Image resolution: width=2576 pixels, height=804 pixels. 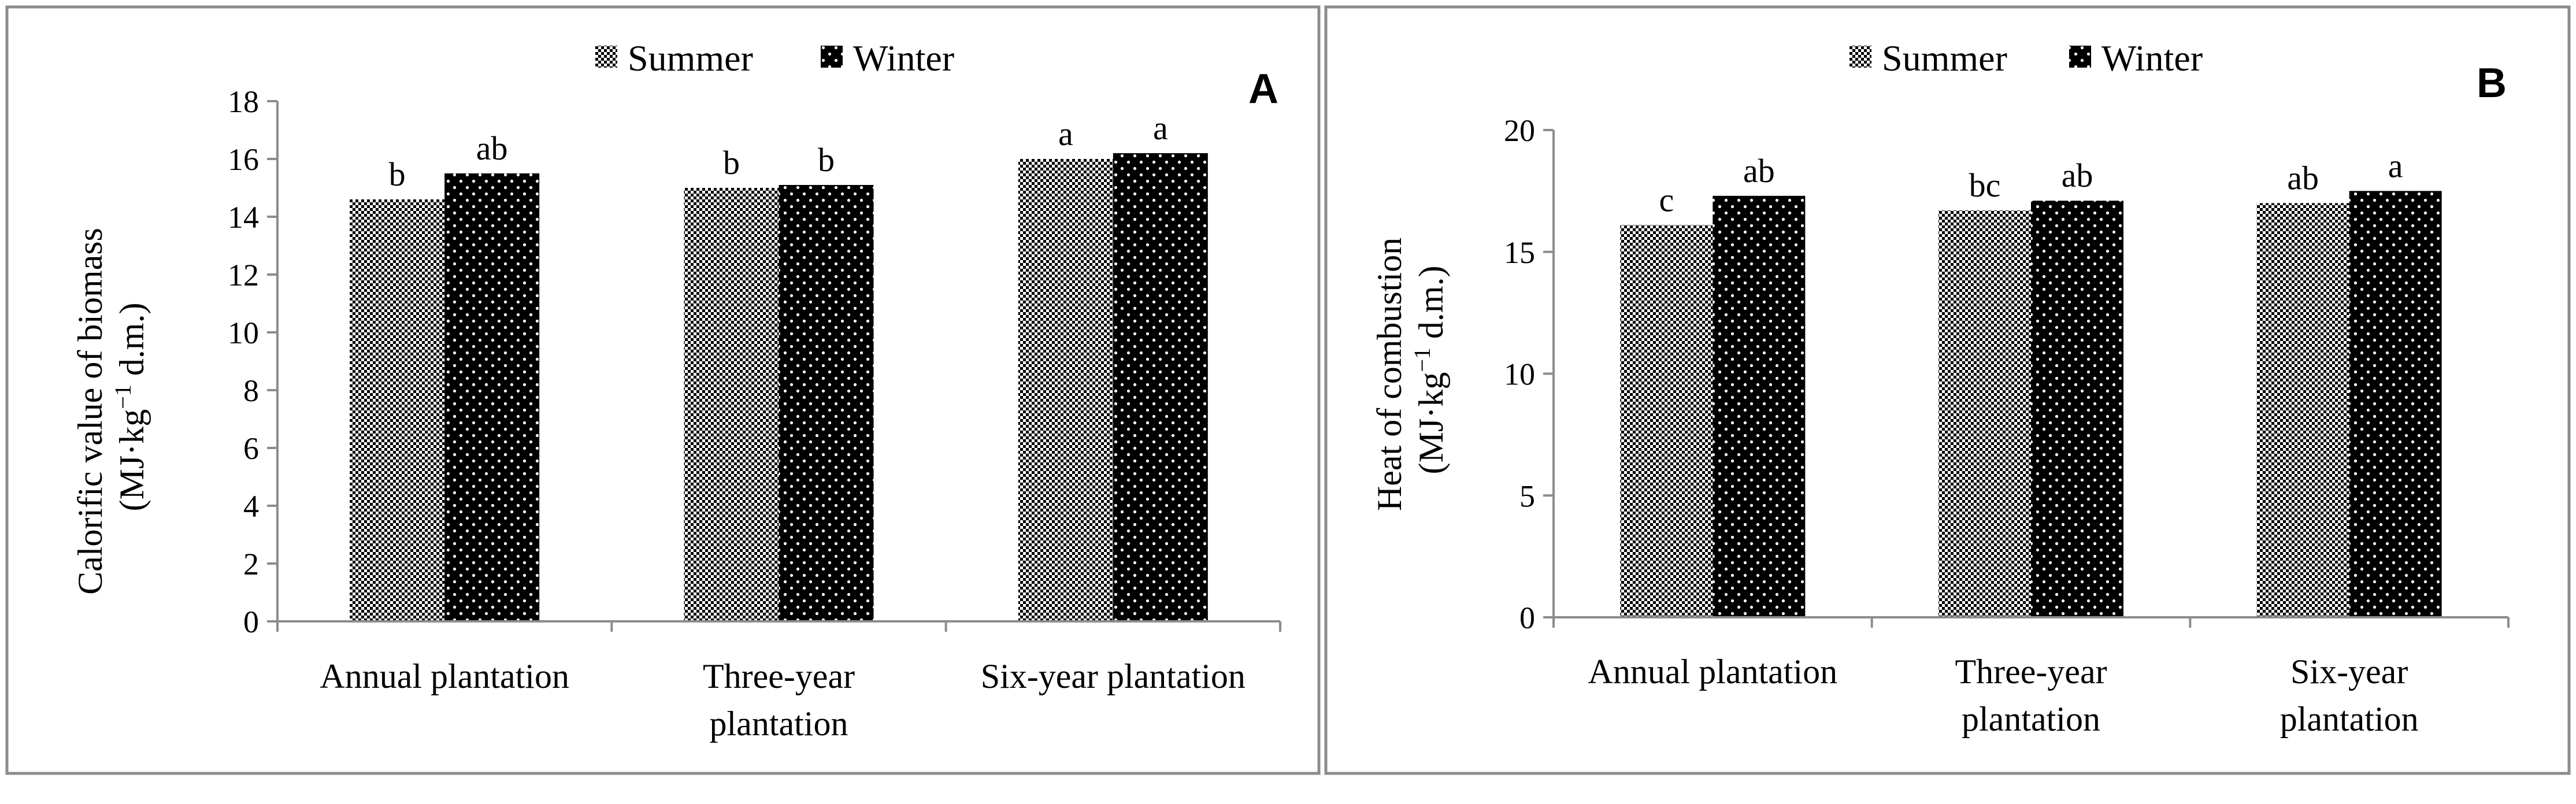 I want to click on panel-a-letter: A, so click(x=1263, y=89).